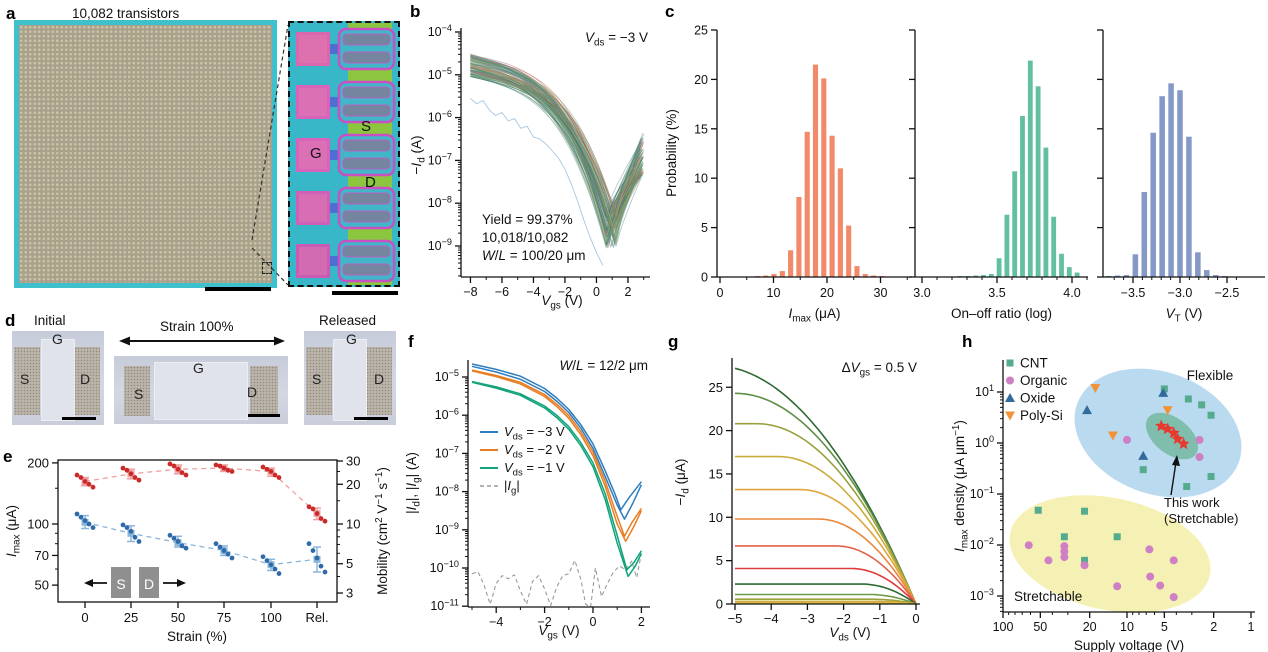 The height and width of the screenshot is (652, 1268). What do you see at coordinates (87, 381) in the screenshot?
I see `drain-pad` at bounding box center [87, 381].